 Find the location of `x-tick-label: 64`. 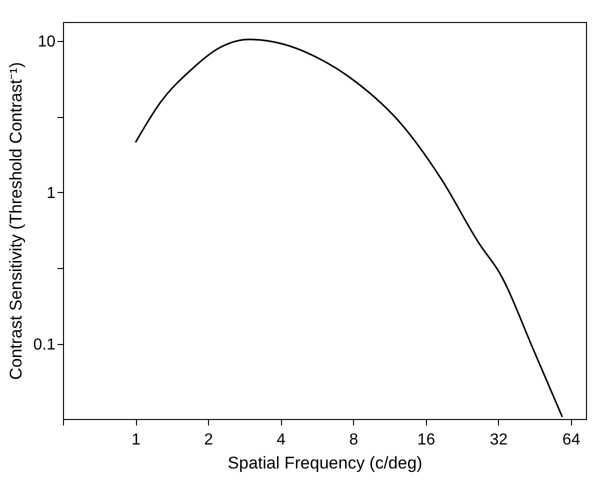

x-tick-label: 64 is located at coordinates (571, 440).